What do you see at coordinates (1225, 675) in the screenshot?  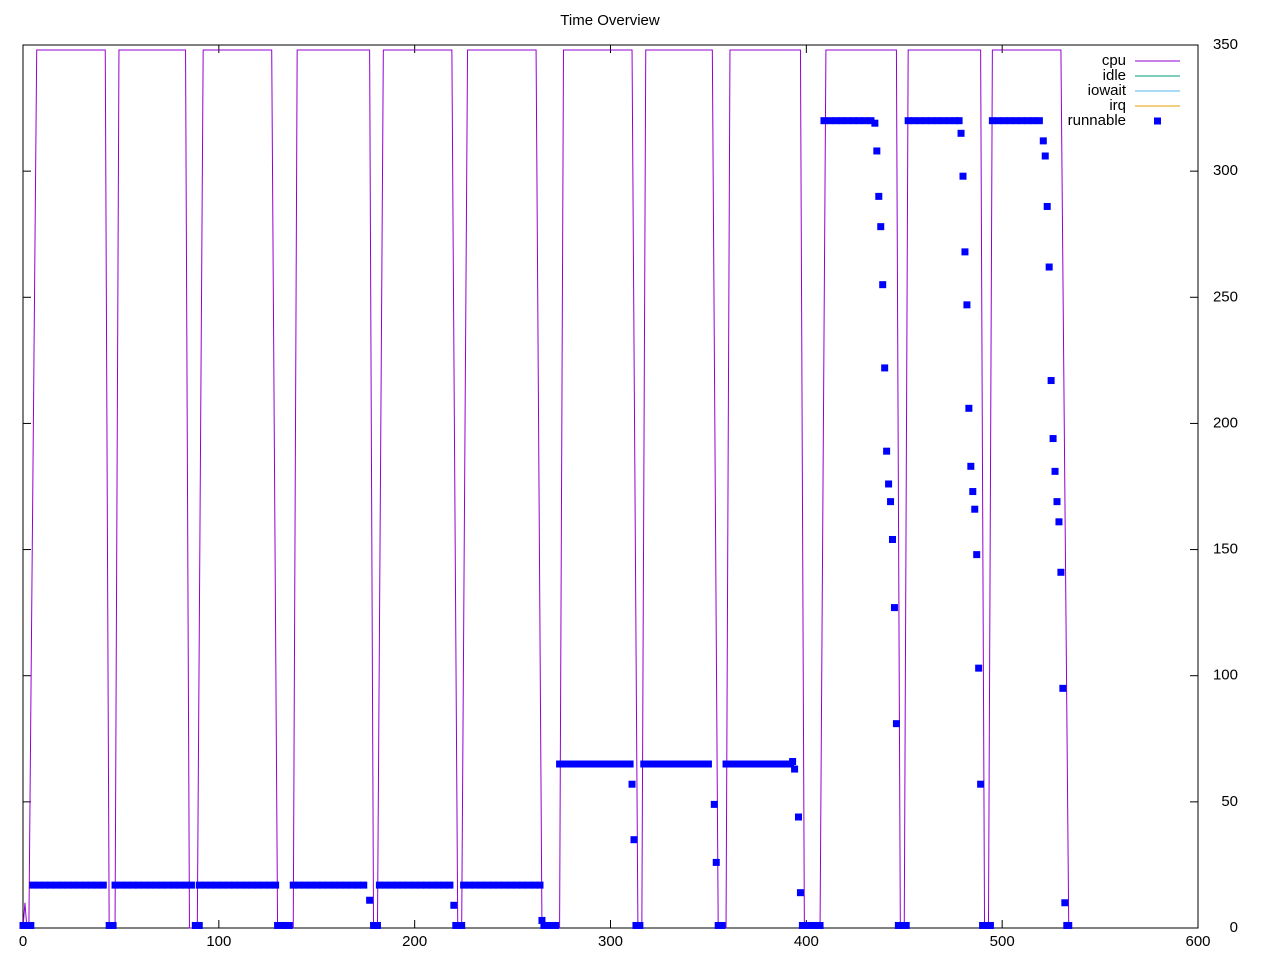 I see `y-tick-label: 100` at bounding box center [1225, 675].